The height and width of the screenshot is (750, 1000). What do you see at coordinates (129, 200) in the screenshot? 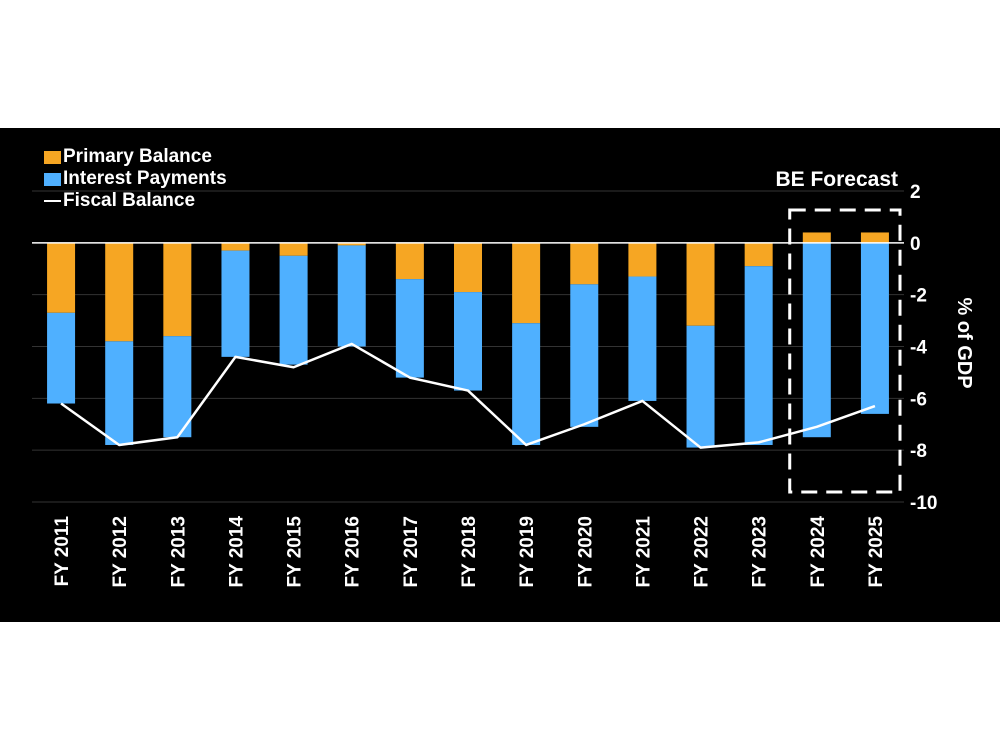
I see `legend-label-fiscal-balance: Fiscal Balance` at bounding box center [129, 200].